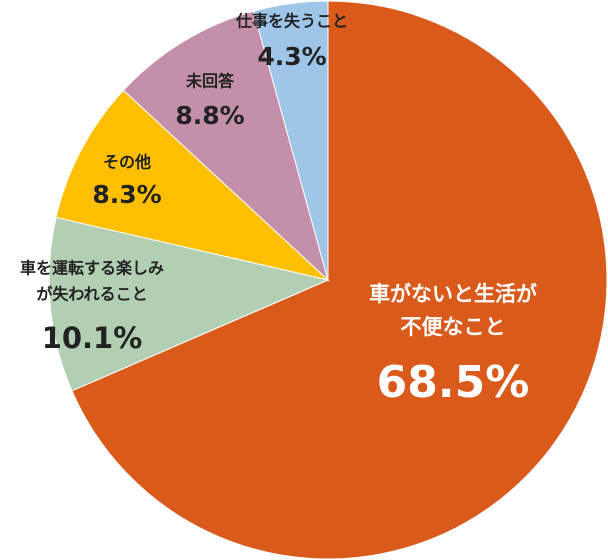 The width and height of the screenshot is (608, 560). Describe the element at coordinates (291, 56) in the screenshot. I see `value-label: 4.3%` at that location.